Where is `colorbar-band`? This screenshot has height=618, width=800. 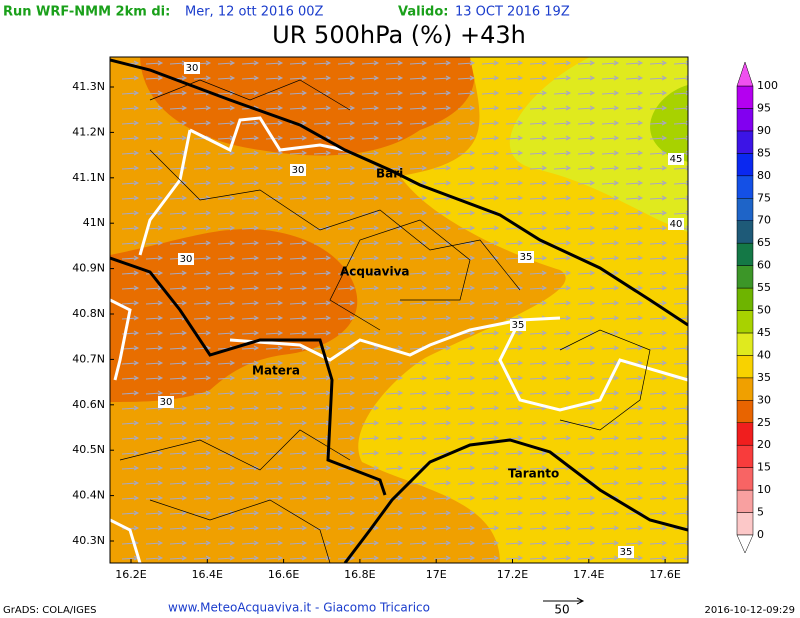
colorbar-band is located at coordinates (745, 209).